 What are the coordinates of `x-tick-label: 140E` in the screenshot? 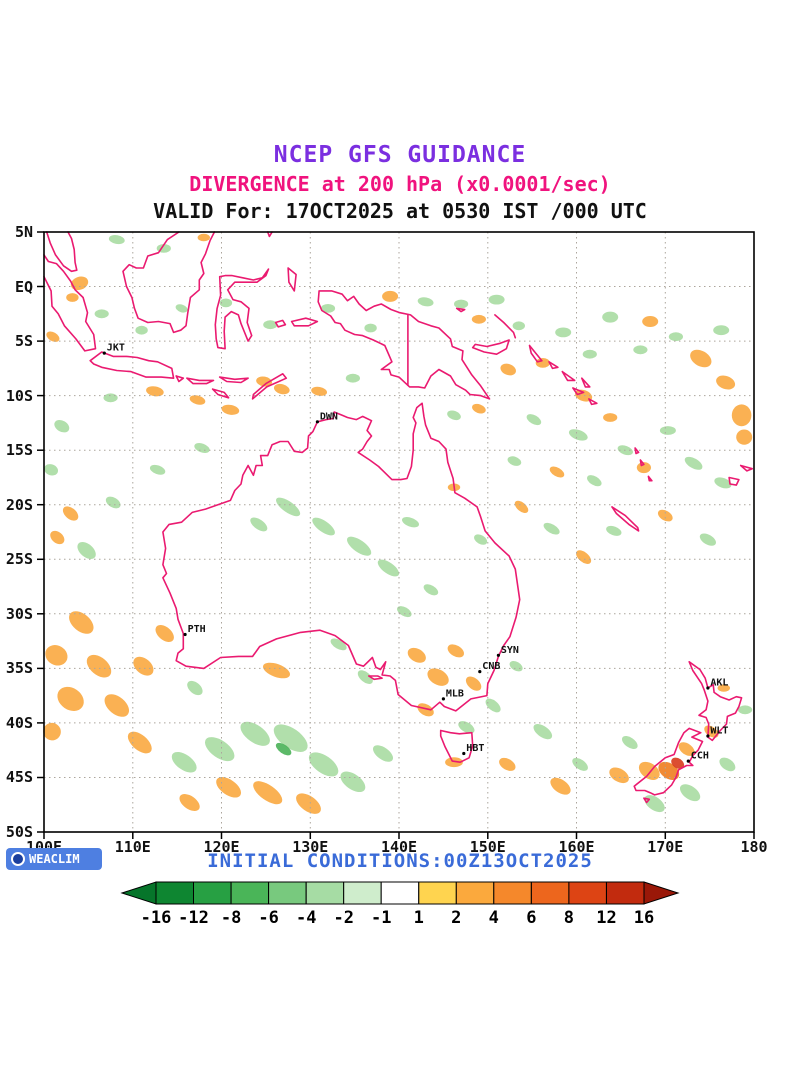 It's located at (399, 847).